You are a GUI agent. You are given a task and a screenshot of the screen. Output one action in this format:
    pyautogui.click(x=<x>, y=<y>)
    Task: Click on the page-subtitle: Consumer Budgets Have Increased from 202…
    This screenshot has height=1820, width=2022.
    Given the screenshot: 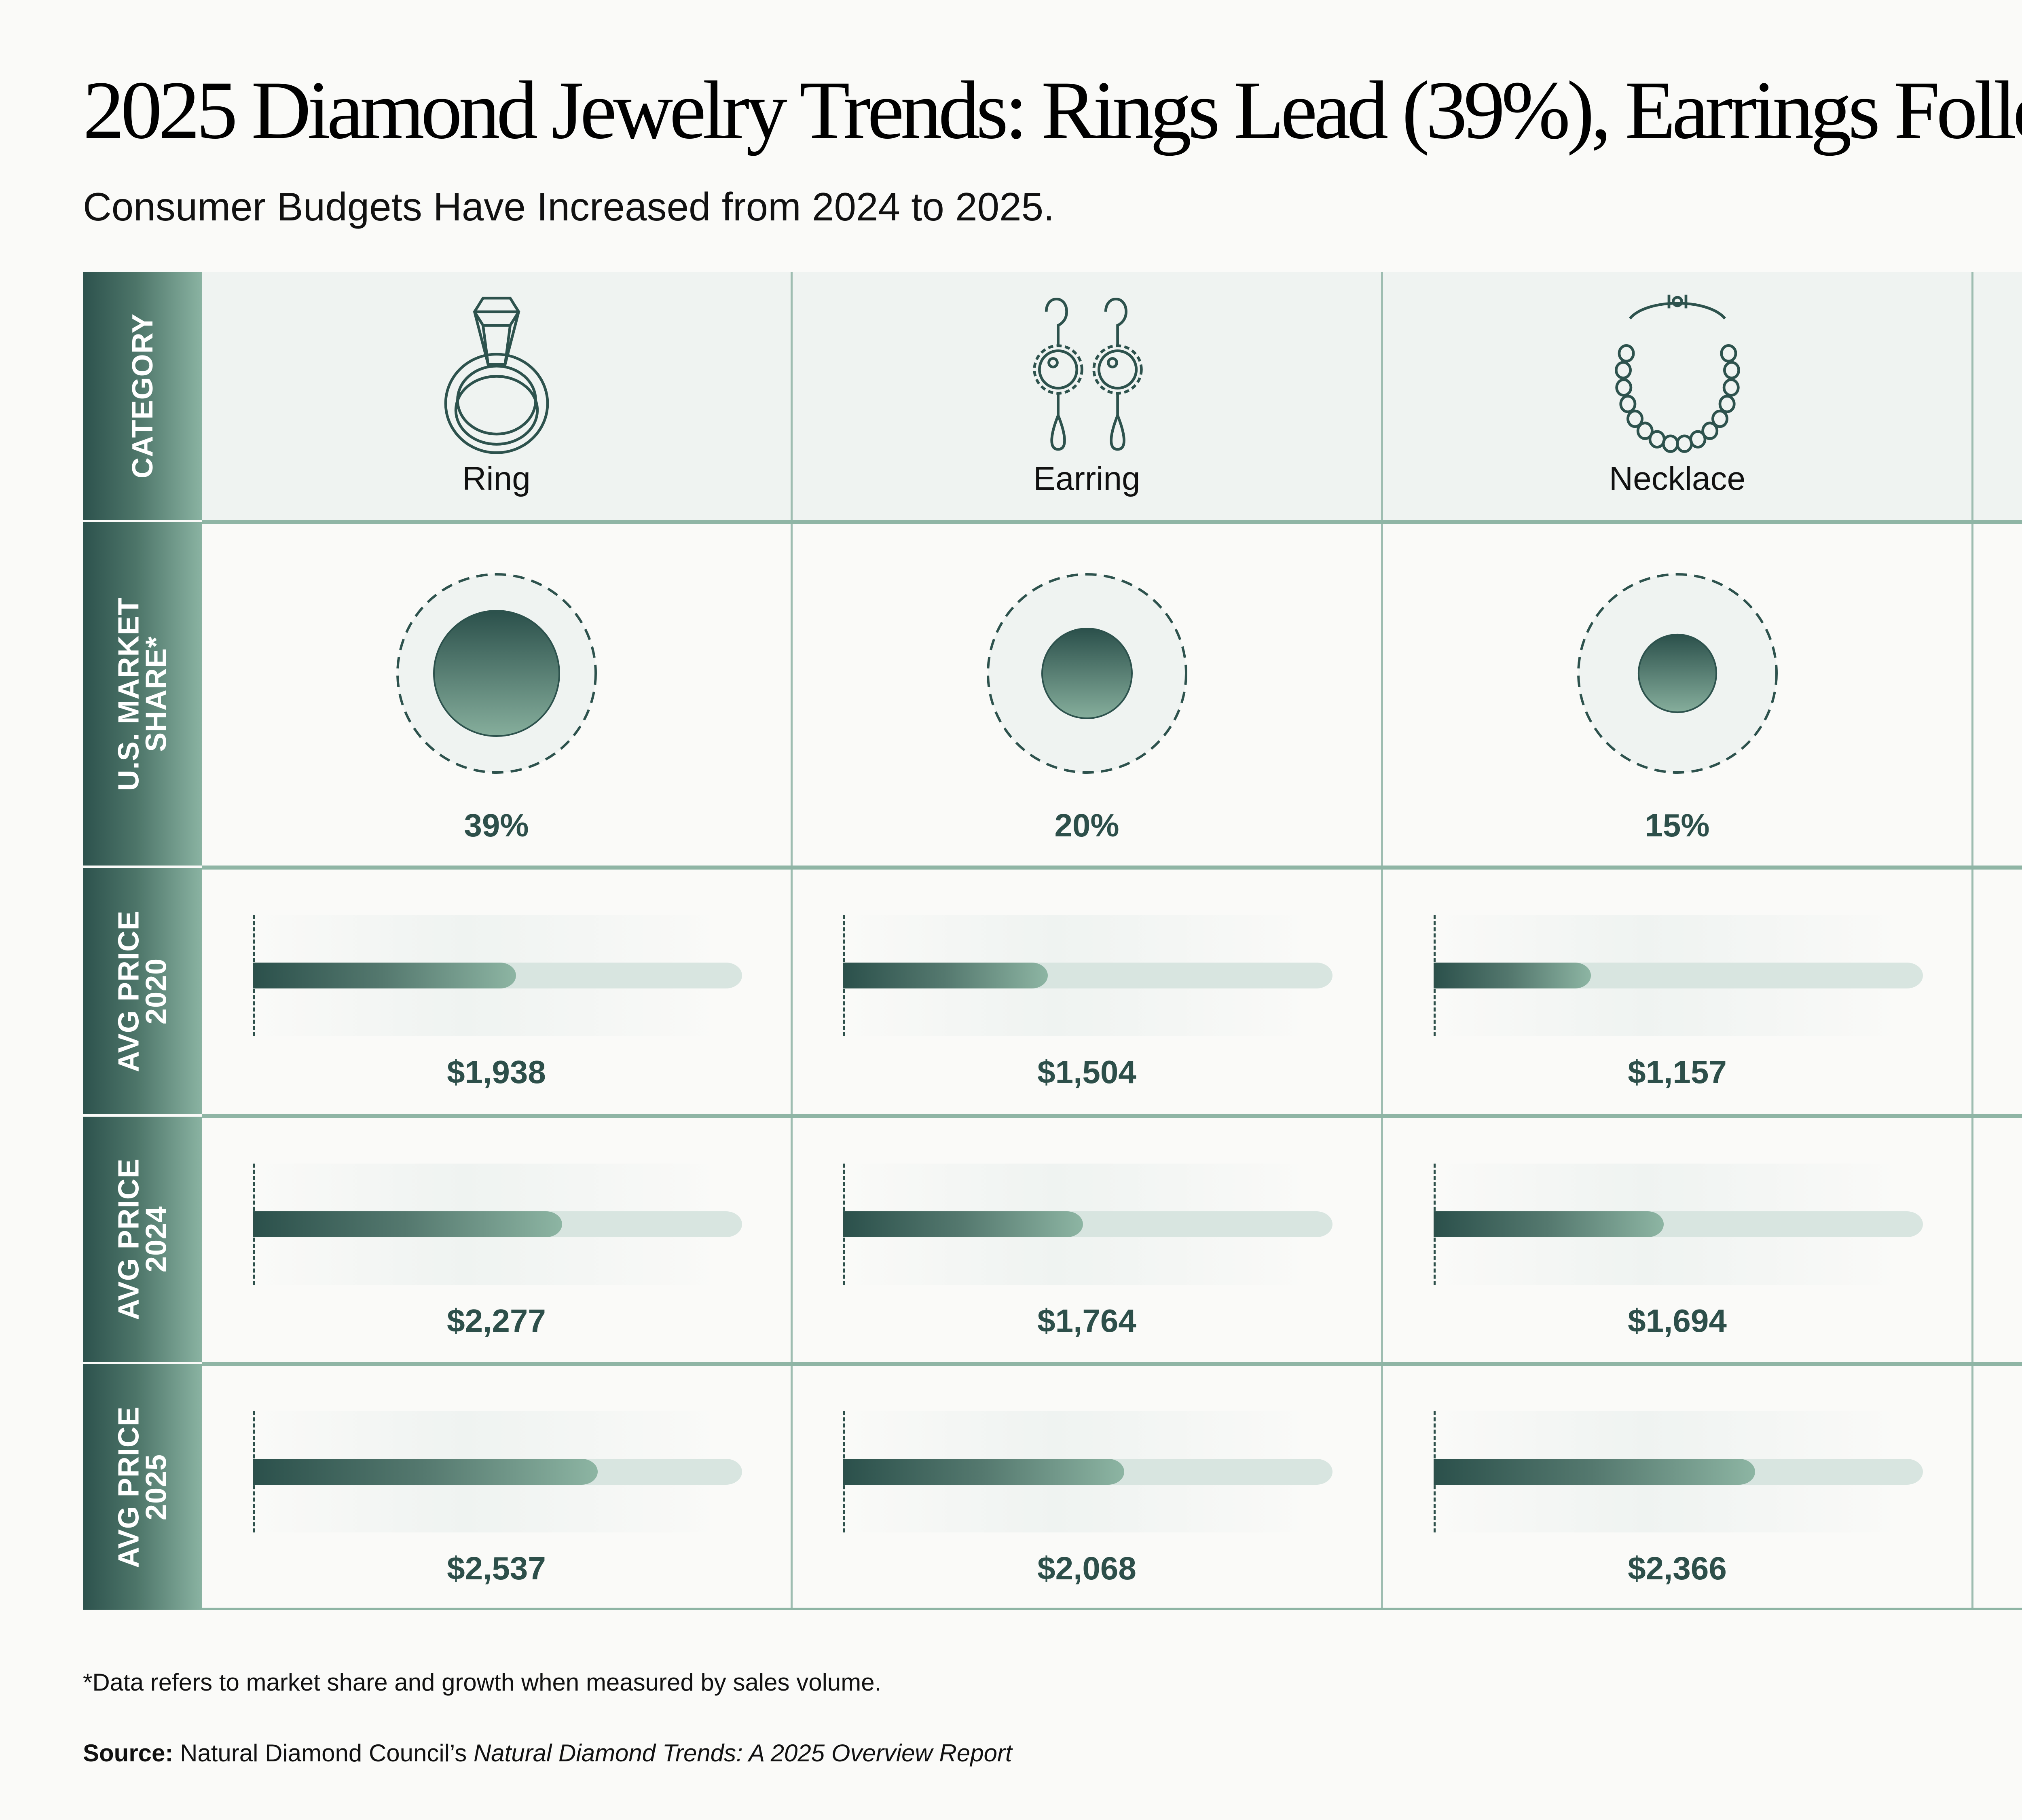 What is the action you would take?
    pyautogui.click(x=569, y=206)
    